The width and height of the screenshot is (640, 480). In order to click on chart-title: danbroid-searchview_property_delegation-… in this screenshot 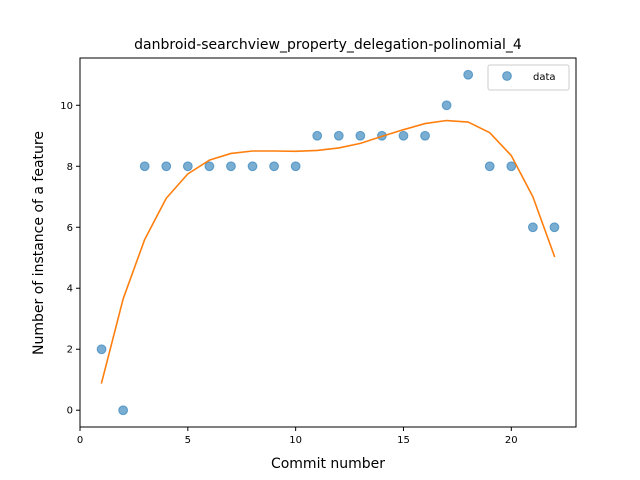, I will do `click(328, 45)`.